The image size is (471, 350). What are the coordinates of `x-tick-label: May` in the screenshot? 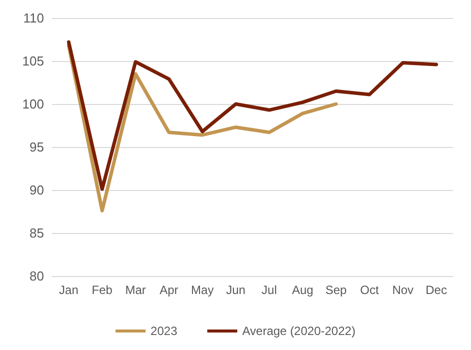 It's located at (202, 290).